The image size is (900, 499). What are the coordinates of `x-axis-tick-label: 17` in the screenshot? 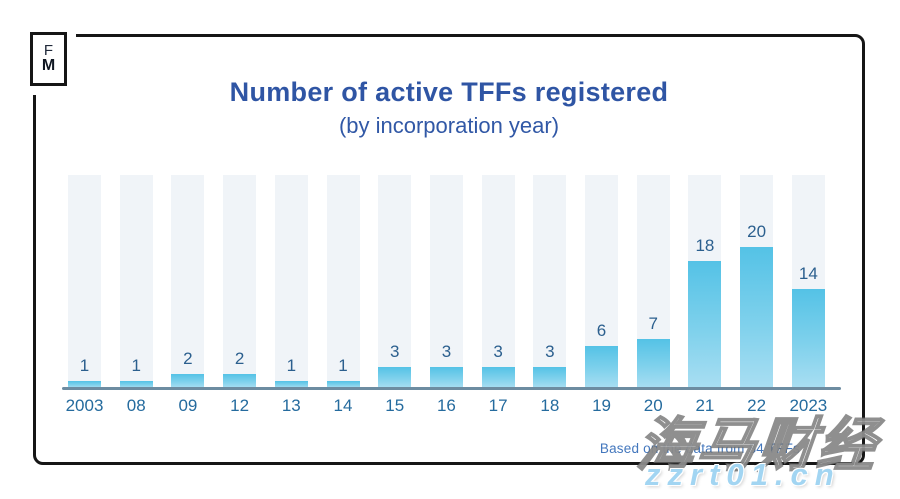 It's located at (498, 405).